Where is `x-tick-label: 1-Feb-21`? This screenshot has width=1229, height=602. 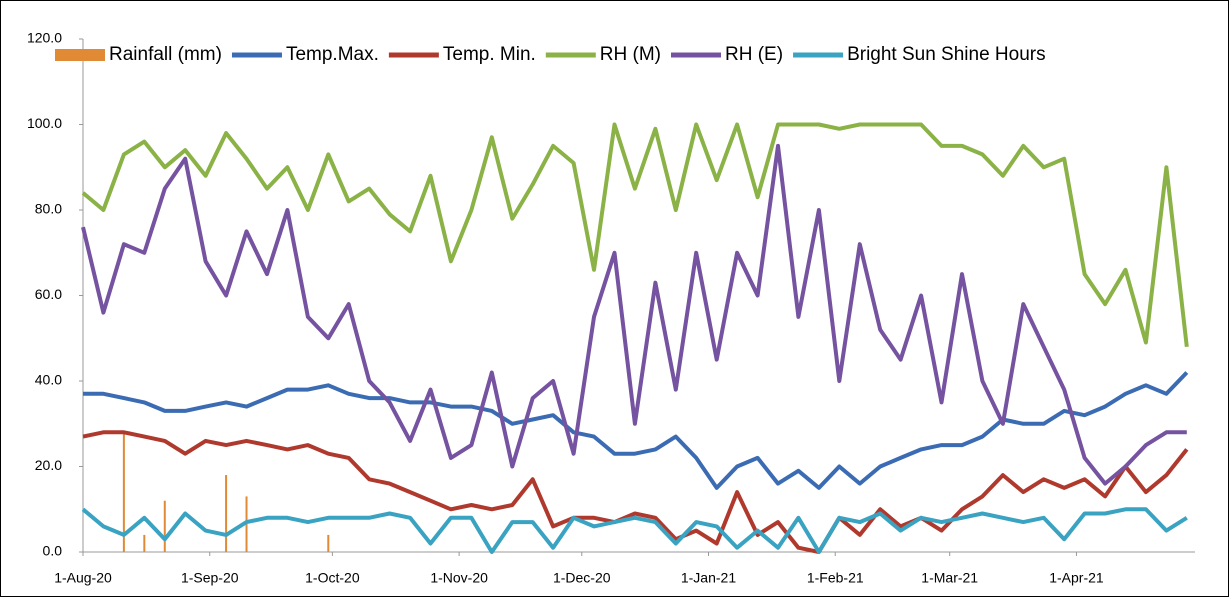 x-tick-label: 1-Feb-21 is located at coordinates (835, 578).